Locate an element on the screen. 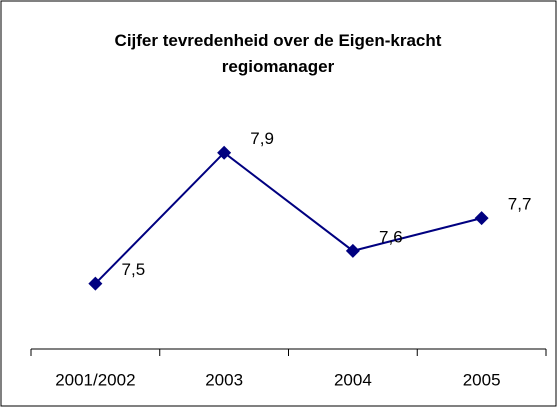 This screenshot has height=407, width=557. x-tick-label: 2004 is located at coordinates (353, 379).